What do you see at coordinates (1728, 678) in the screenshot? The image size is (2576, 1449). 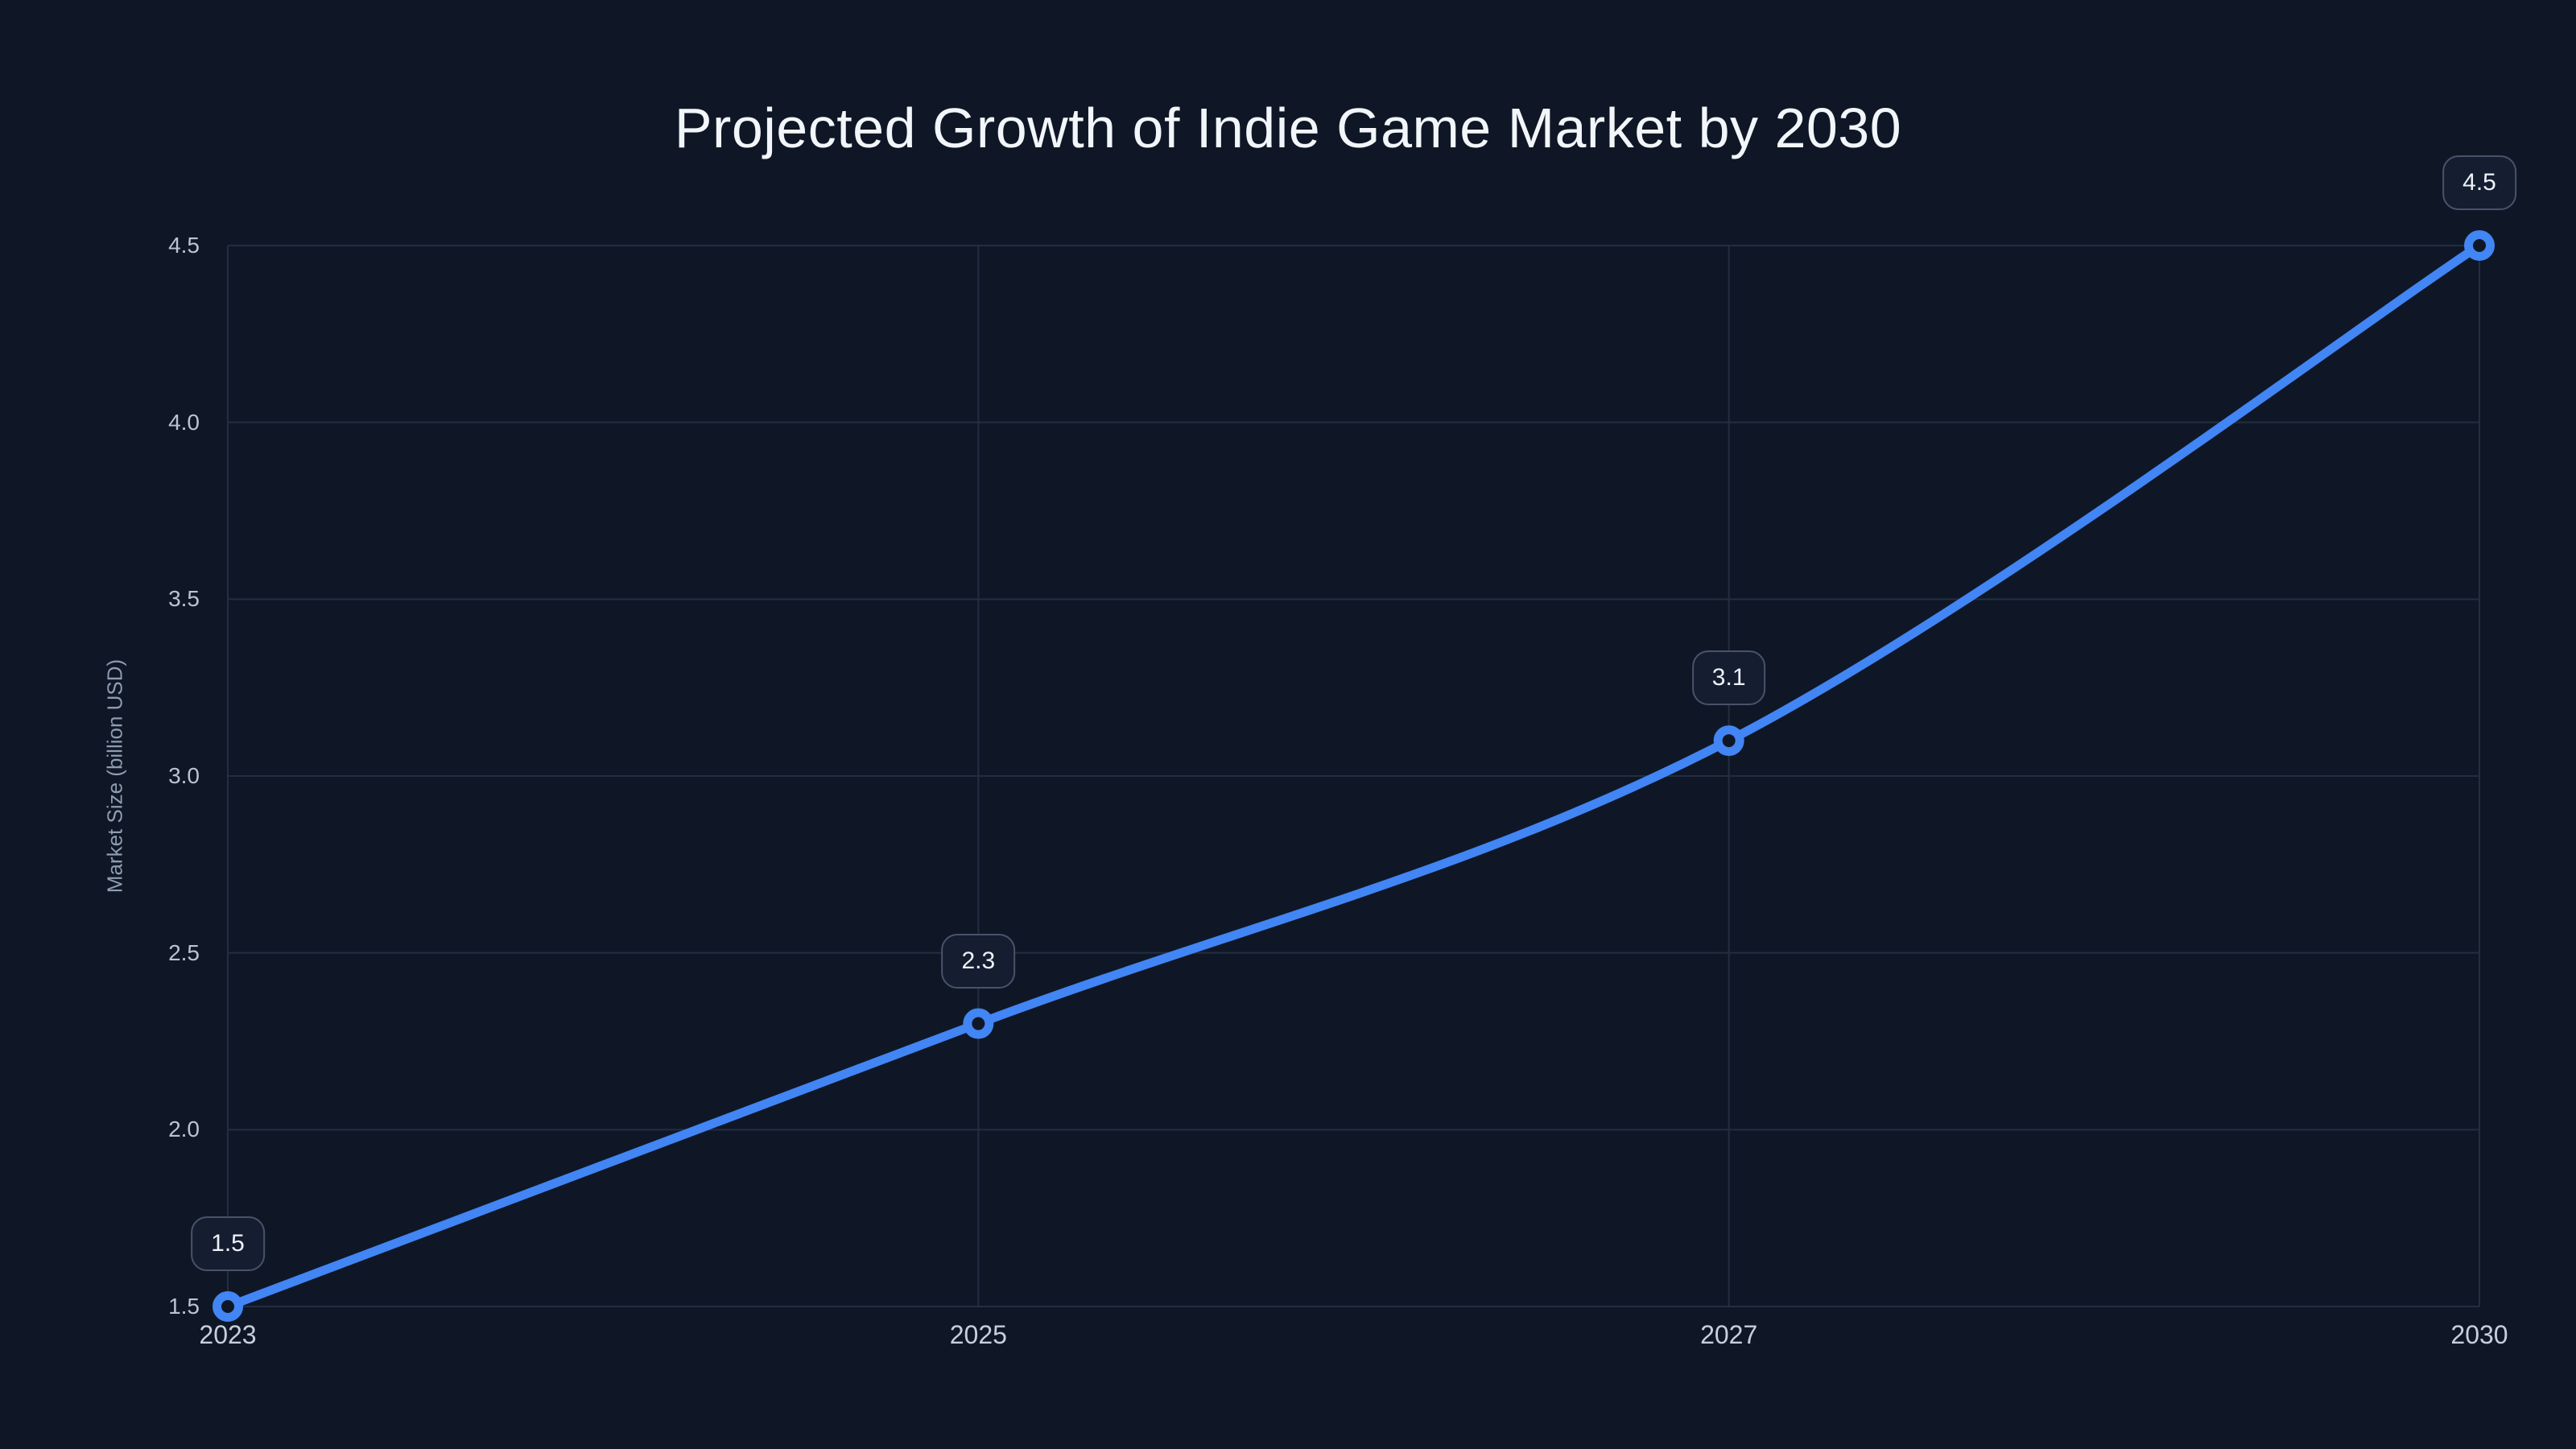 I see `point-value-badge: 3.1` at bounding box center [1728, 678].